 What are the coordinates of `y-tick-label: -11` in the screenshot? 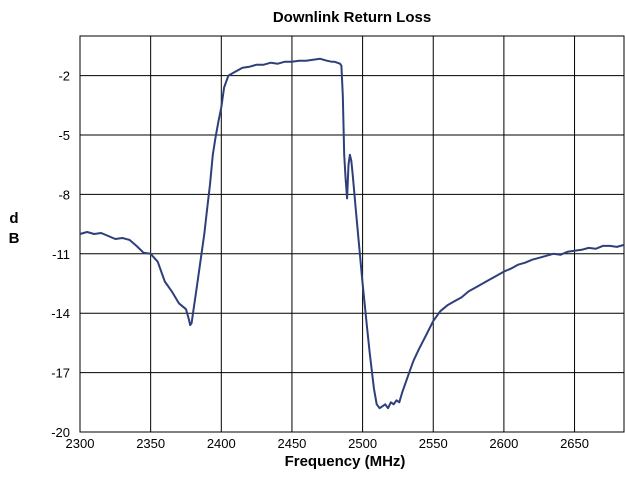 It's located at (61, 254).